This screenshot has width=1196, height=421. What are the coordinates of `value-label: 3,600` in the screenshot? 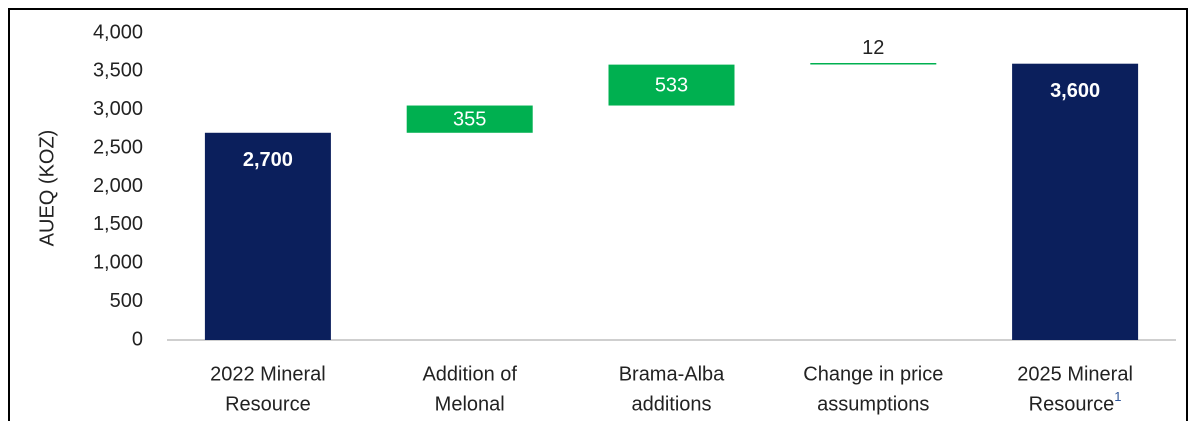 It's located at (1075, 91).